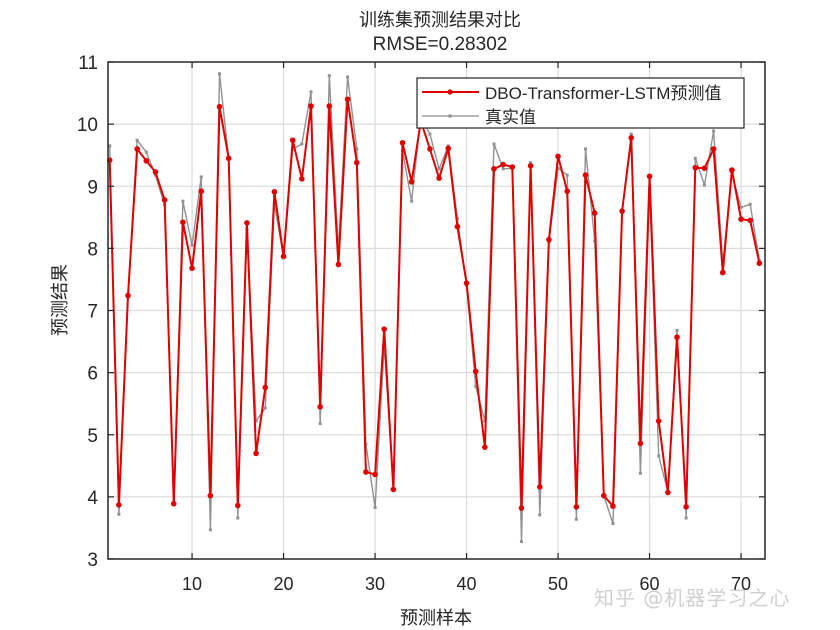 This screenshot has height=630, width=840. Describe the element at coordinates (375, 584) in the screenshot. I see `x-tick-label: 30` at that location.